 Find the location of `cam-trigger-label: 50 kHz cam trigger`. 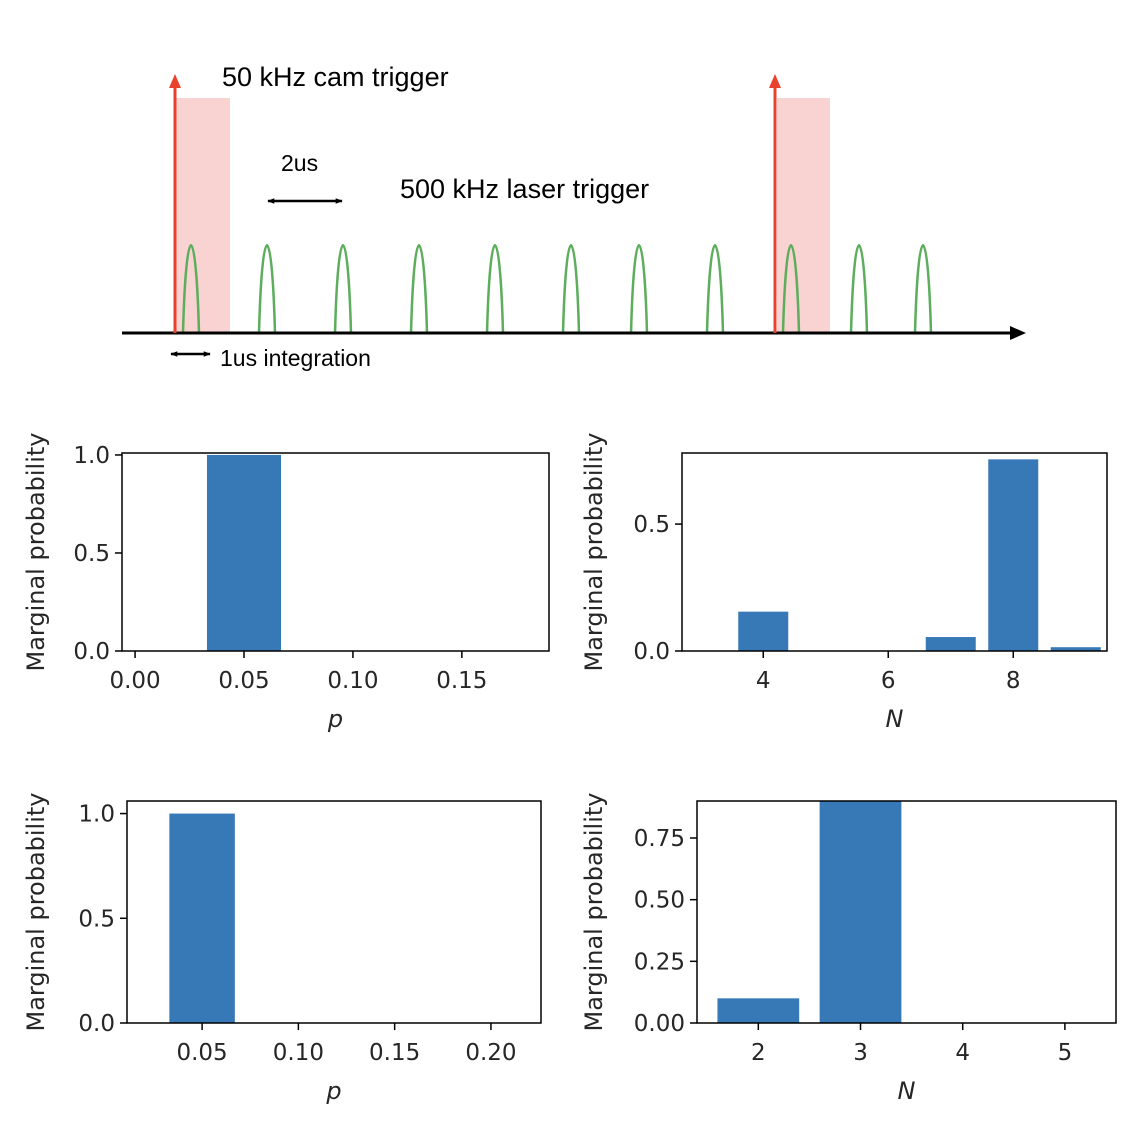

cam-trigger-label: 50 kHz cam trigger is located at coordinates (335, 77).